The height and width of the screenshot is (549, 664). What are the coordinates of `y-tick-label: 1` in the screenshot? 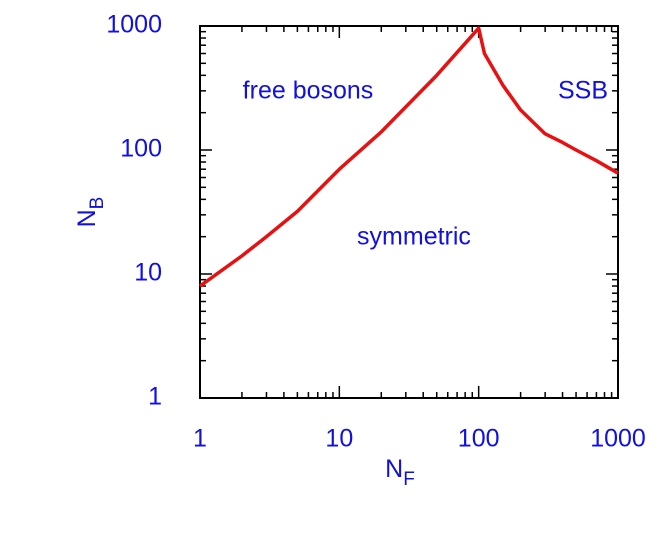 It's located at (155, 397).